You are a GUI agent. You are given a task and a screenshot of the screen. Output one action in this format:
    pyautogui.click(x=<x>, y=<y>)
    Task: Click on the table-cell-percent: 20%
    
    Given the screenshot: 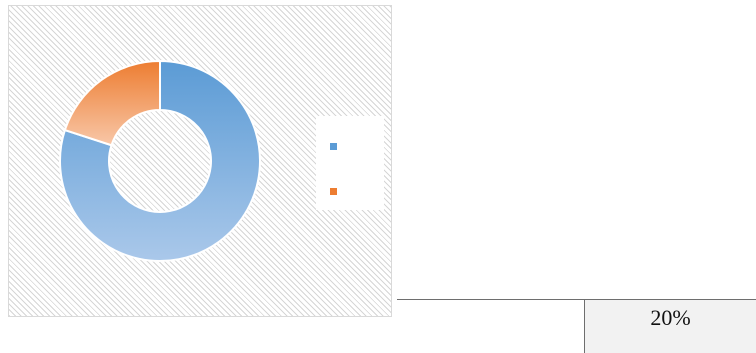 What is the action you would take?
    pyautogui.click(x=670, y=317)
    